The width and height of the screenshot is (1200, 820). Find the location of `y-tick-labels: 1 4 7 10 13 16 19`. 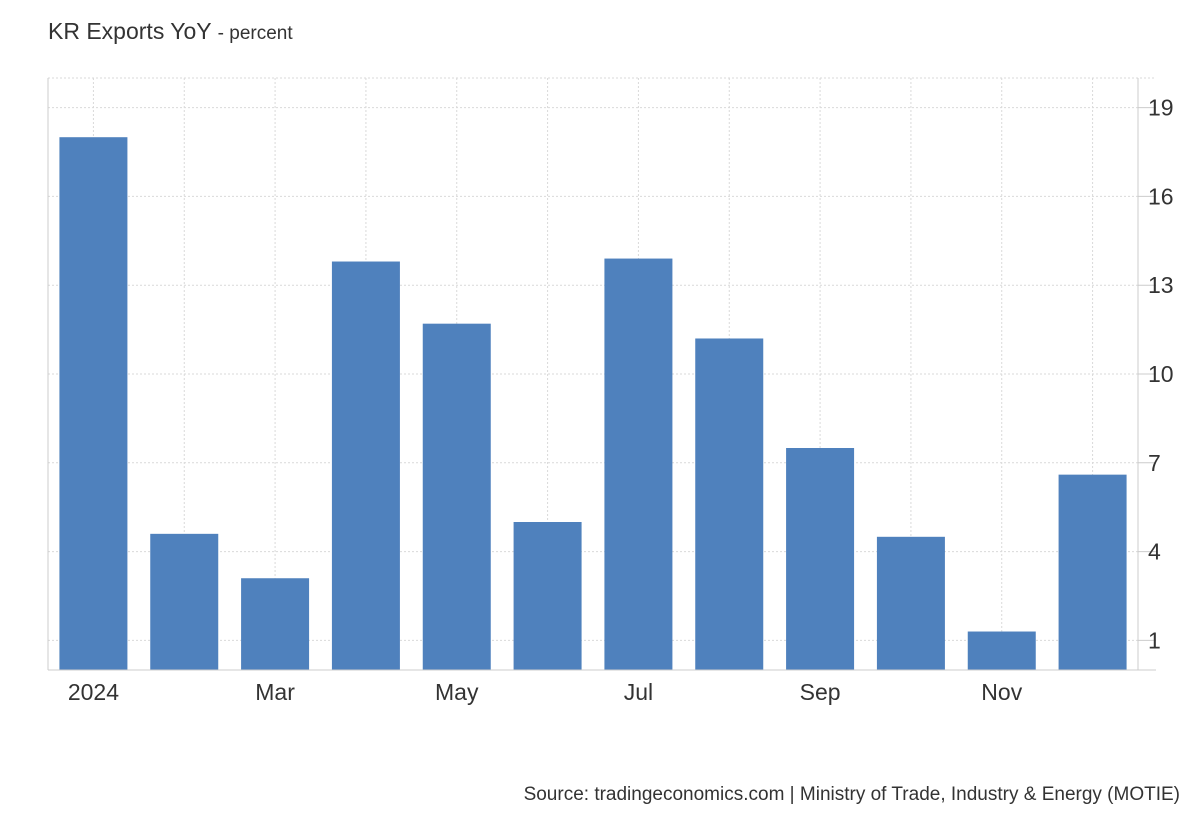

y-tick-labels: 1 4 7 10 13 16 19 is located at coordinates (1161, 374).